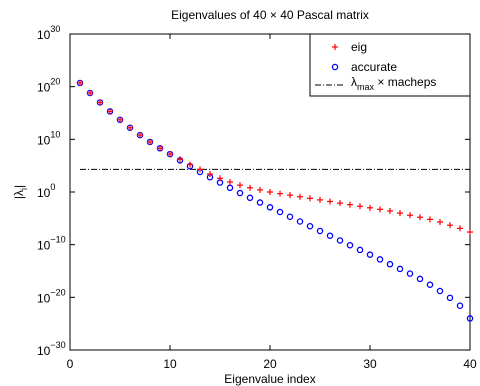 The width and height of the screenshot is (480, 386). What do you see at coordinates (48, 86) in the screenshot?
I see `y-tick-label: 1020` at bounding box center [48, 86].